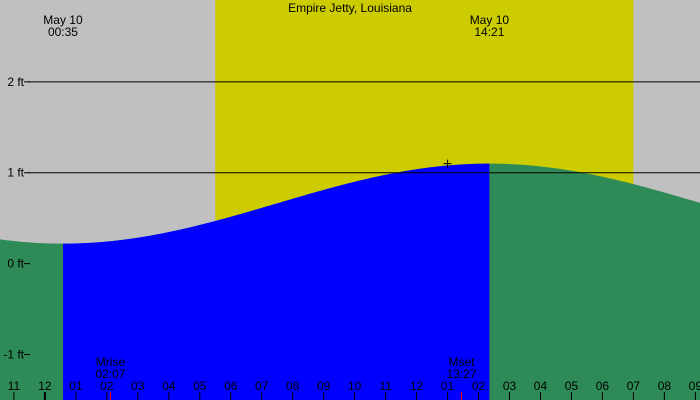 The image size is (700, 400). What do you see at coordinates (350, 8) in the screenshot?
I see `chart-title: Empire Jetty, Louisiana` at bounding box center [350, 8].